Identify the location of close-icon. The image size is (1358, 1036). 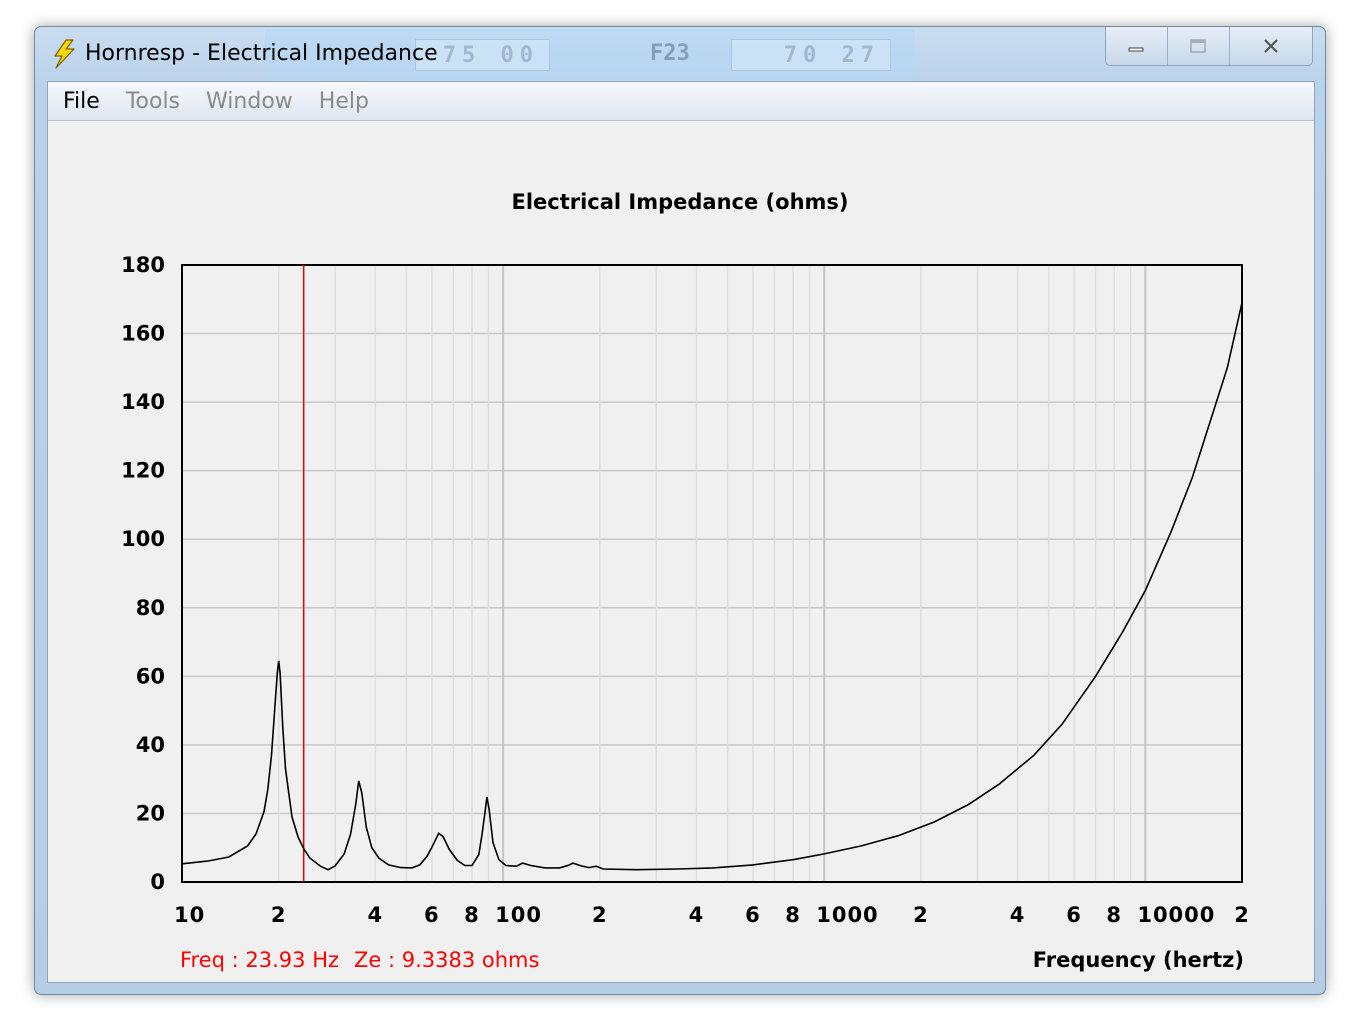
(1271, 46).